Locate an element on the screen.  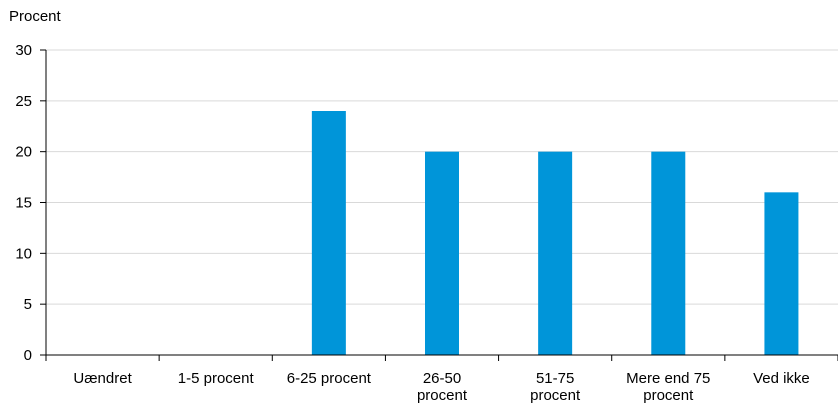
y-tick-label: 30 is located at coordinates (23, 50).